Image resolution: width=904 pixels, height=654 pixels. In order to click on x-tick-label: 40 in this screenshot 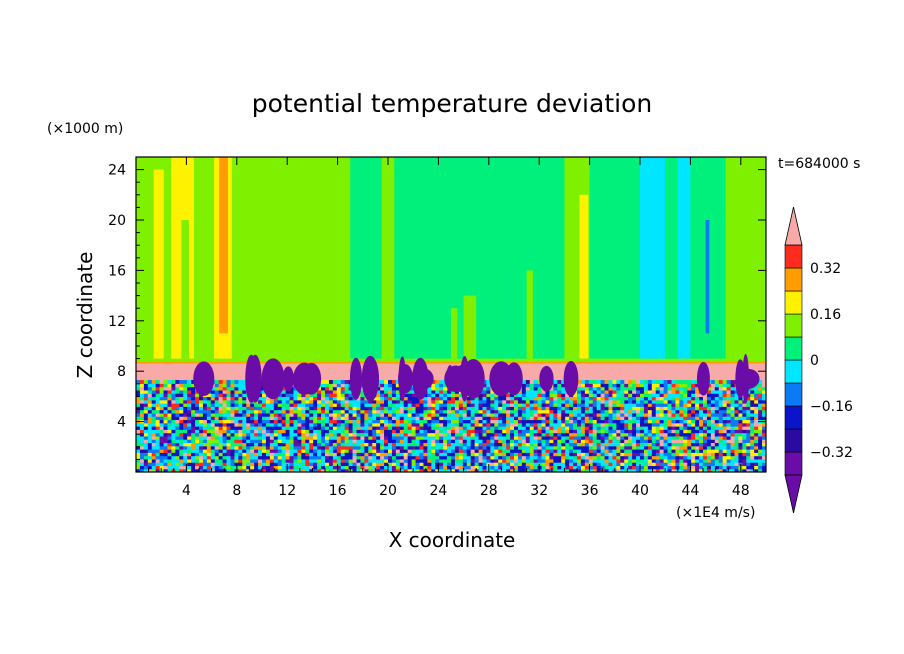, I will do `click(640, 491)`.